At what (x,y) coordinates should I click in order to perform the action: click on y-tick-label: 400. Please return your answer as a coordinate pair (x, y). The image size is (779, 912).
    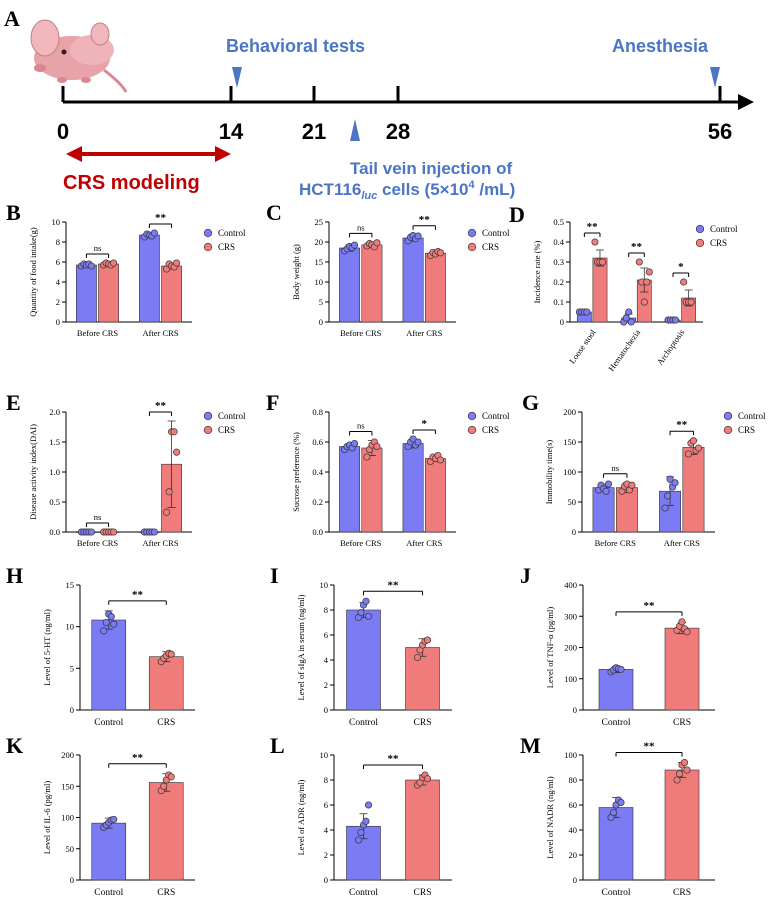
    Looking at the image, I should click on (570, 585).